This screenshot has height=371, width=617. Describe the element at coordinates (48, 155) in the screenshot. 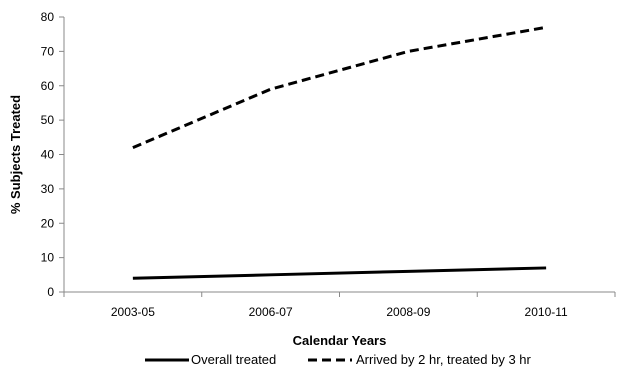

I see `y-tick-label: 40` at that location.